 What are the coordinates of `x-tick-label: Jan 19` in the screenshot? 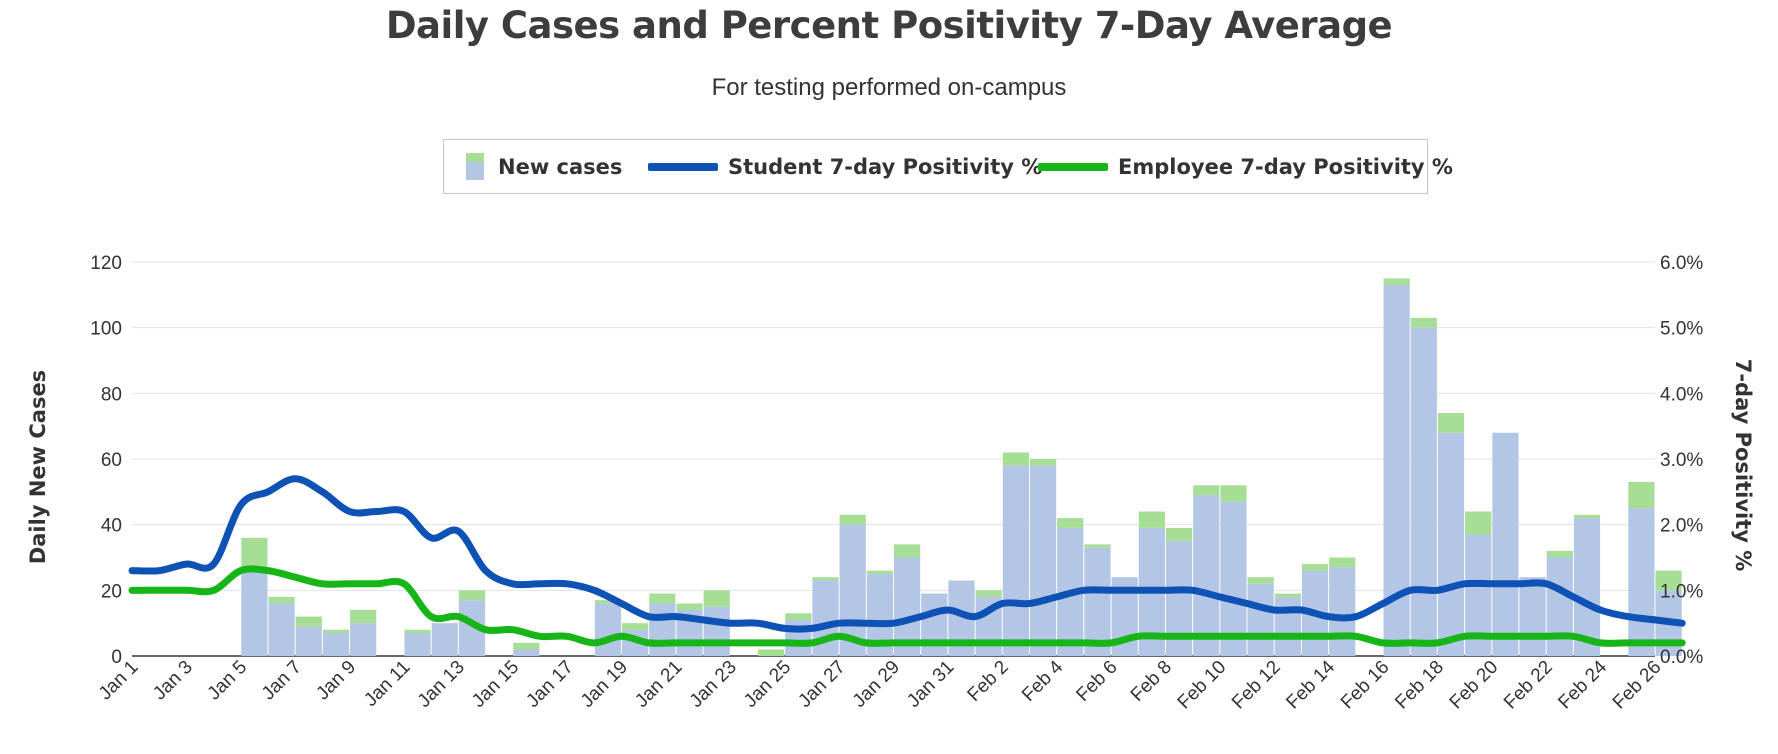 It's located at (604, 684).